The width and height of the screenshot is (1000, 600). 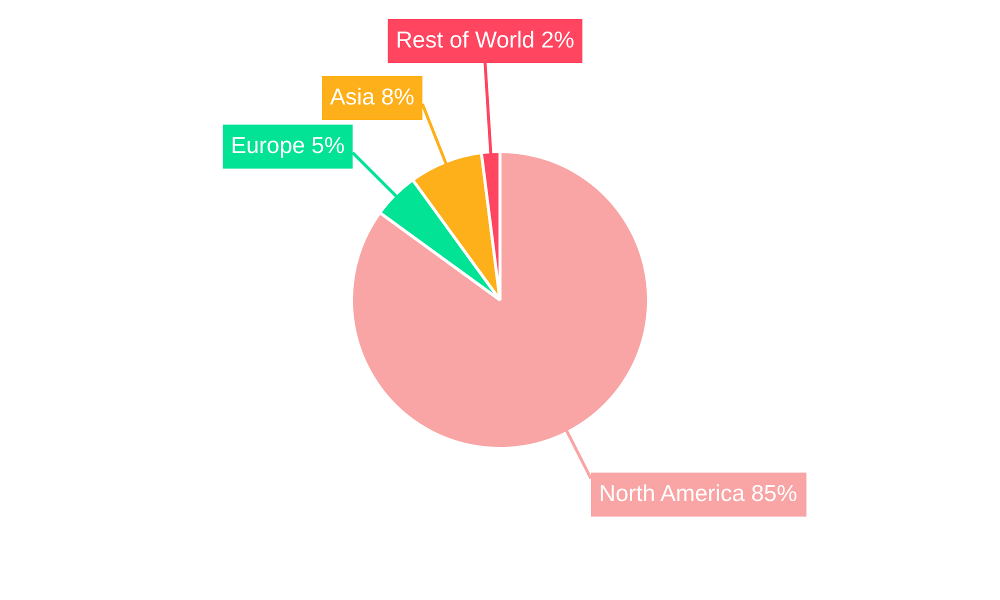 What do you see at coordinates (372, 96) in the screenshot?
I see `slice-label: Asia 8%` at bounding box center [372, 96].